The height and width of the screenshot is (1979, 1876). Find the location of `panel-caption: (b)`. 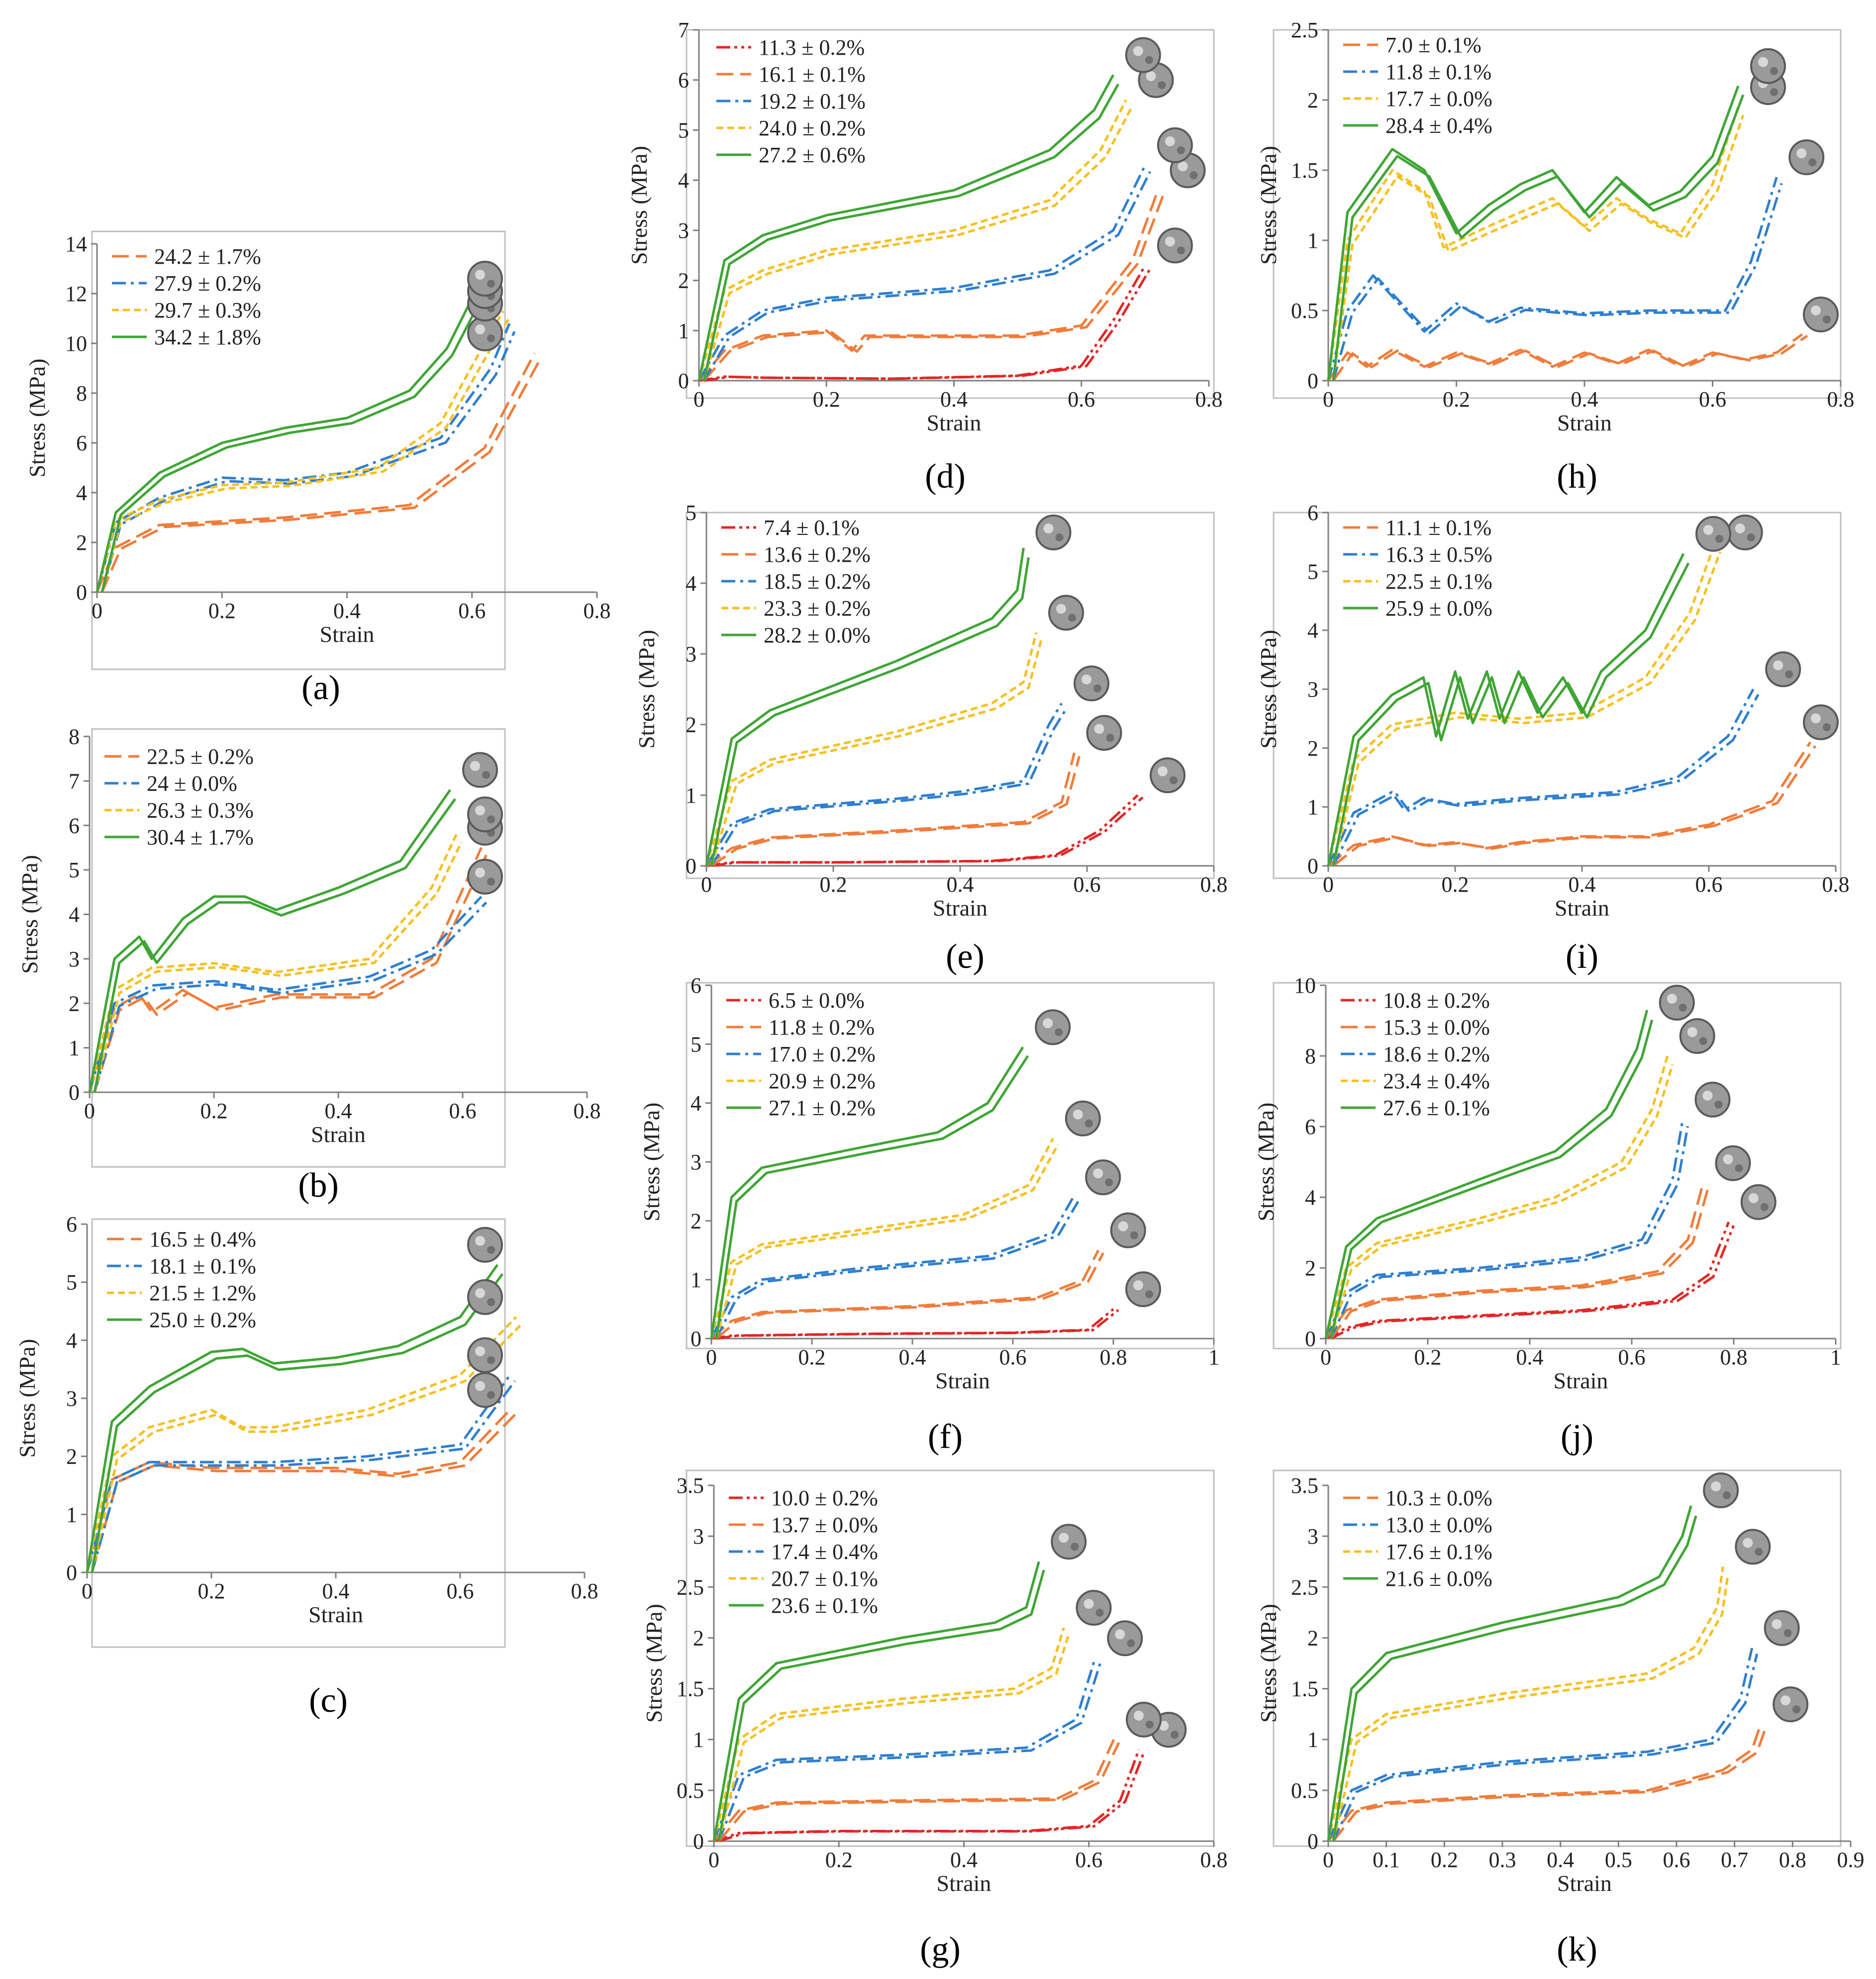

panel-caption: (b) is located at coordinates (318, 1185).